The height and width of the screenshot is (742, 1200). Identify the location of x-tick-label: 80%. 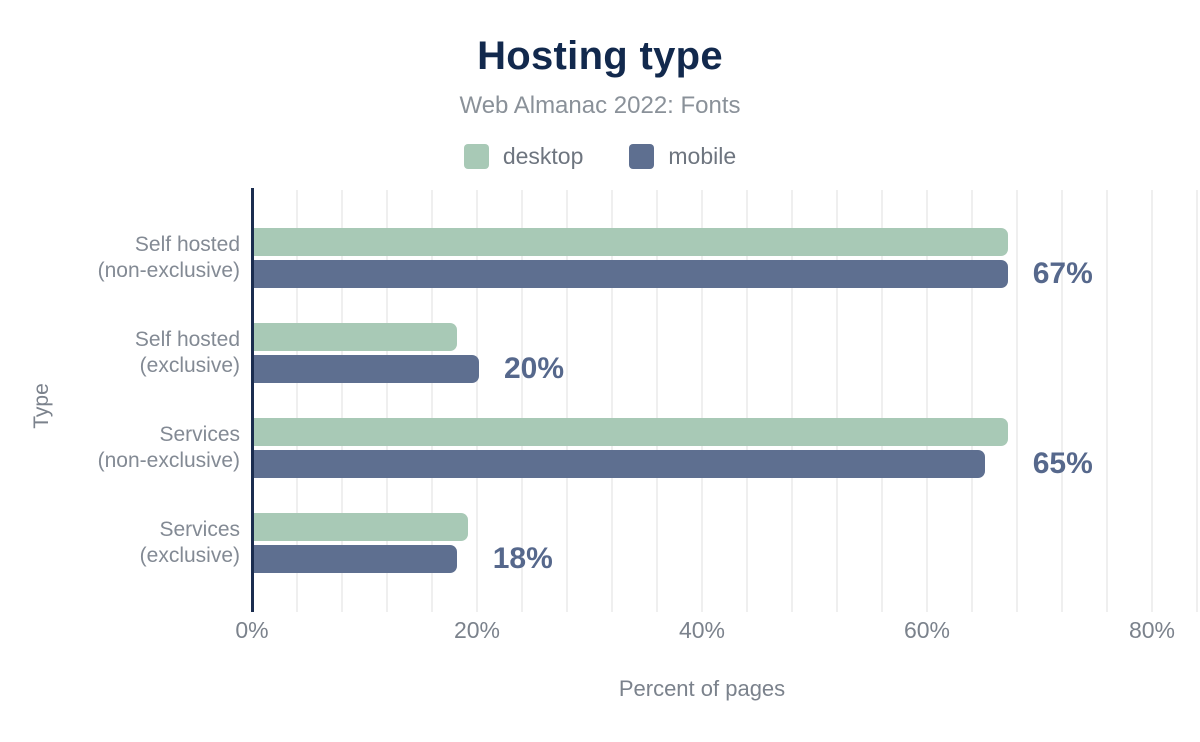
(1152, 630).